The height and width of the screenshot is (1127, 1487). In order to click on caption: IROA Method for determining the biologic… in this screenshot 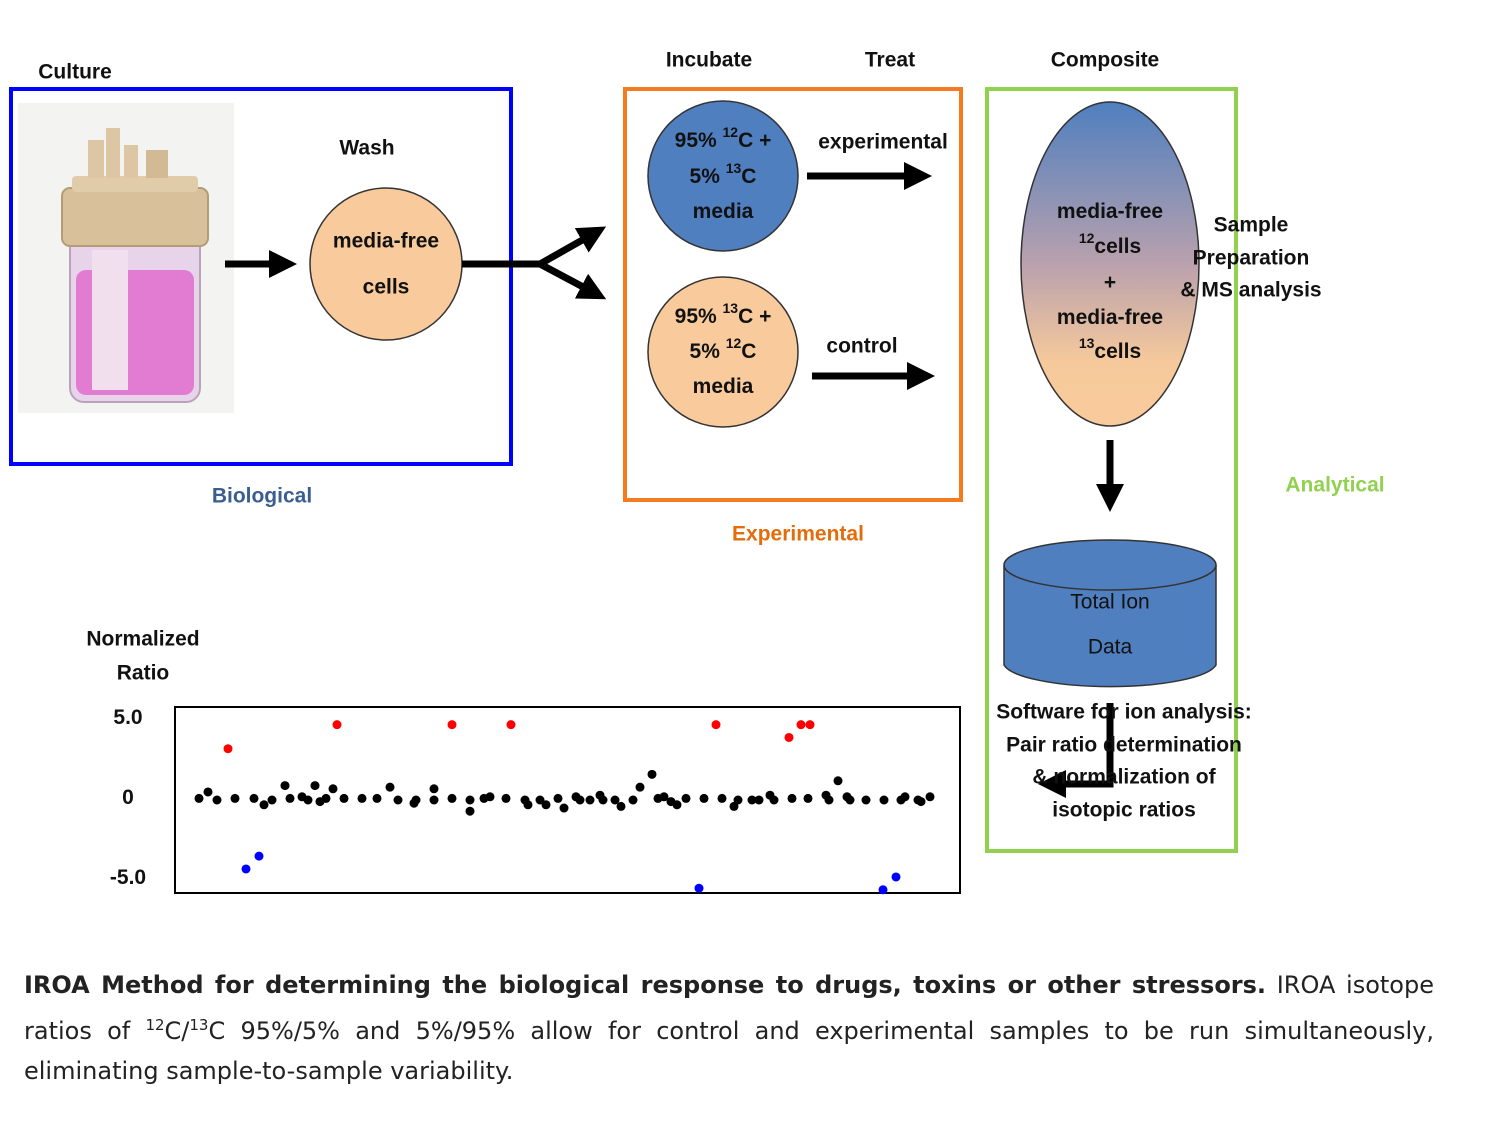, I will do `click(729, 1028)`.